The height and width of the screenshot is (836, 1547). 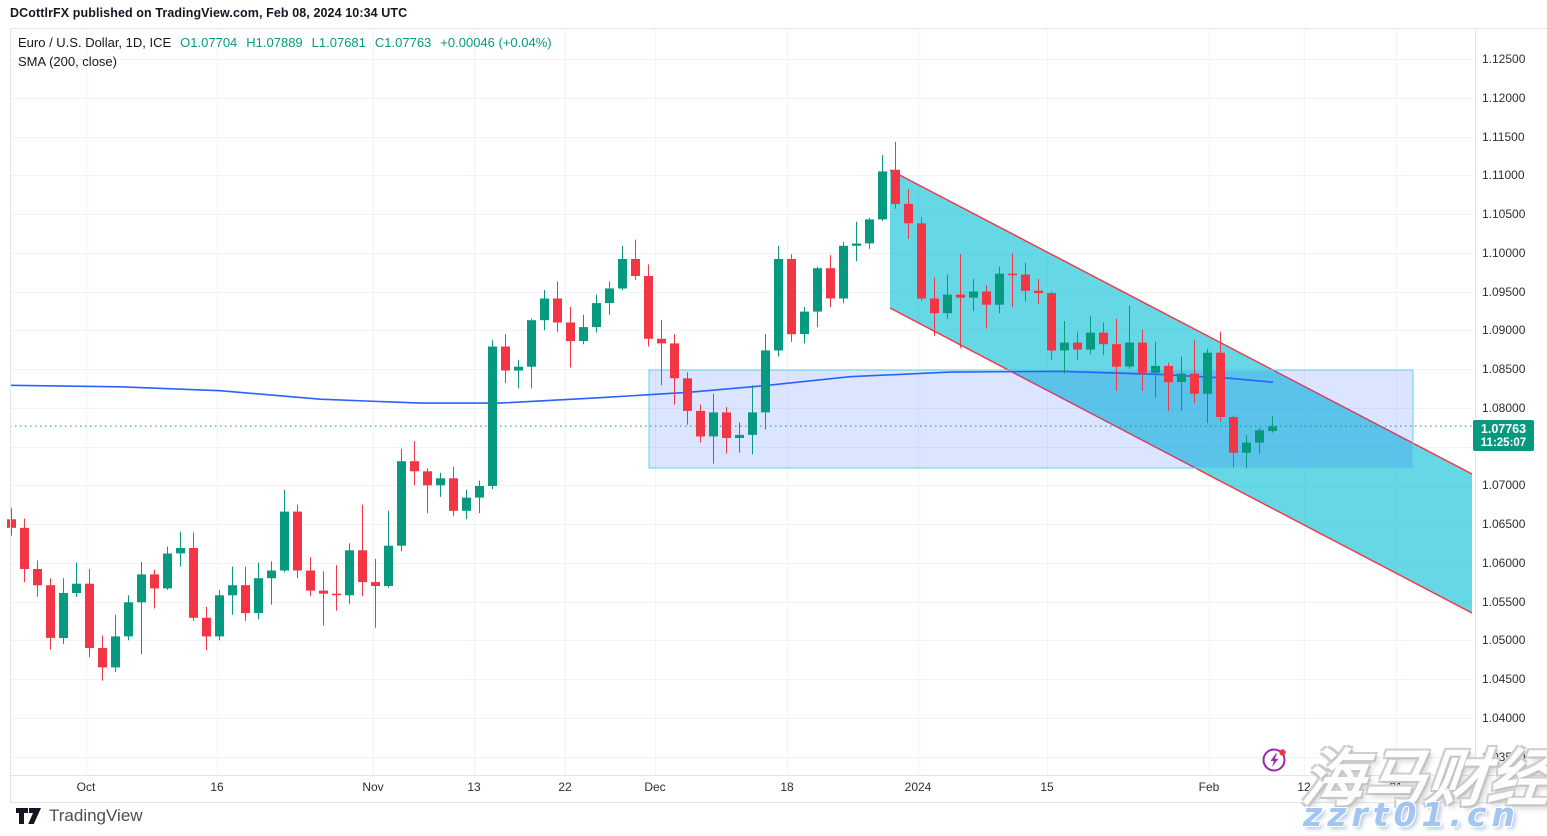 What do you see at coordinates (373, 787) in the screenshot?
I see `time-axis-label: Nov` at bounding box center [373, 787].